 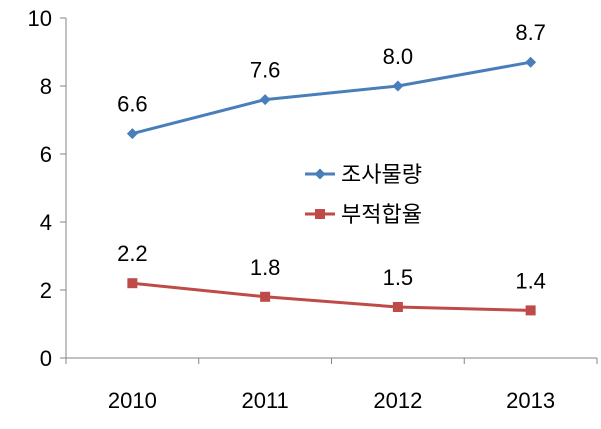 What do you see at coordinates (46, 154) in the screenshot?
I see `y-tick-label: 6` at bounding box center [46, 154].